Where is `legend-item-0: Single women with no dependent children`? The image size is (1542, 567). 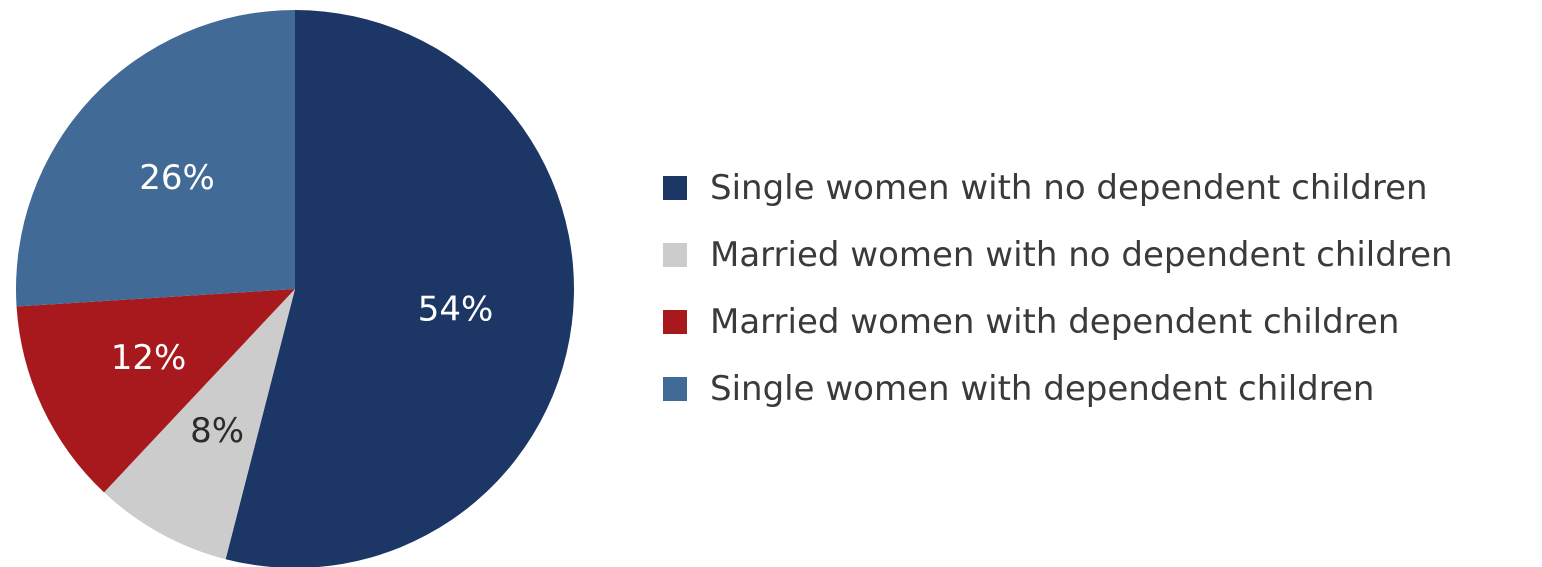 legend-item-0: Single women with no dependent children is located at coordinates (1045, 188).